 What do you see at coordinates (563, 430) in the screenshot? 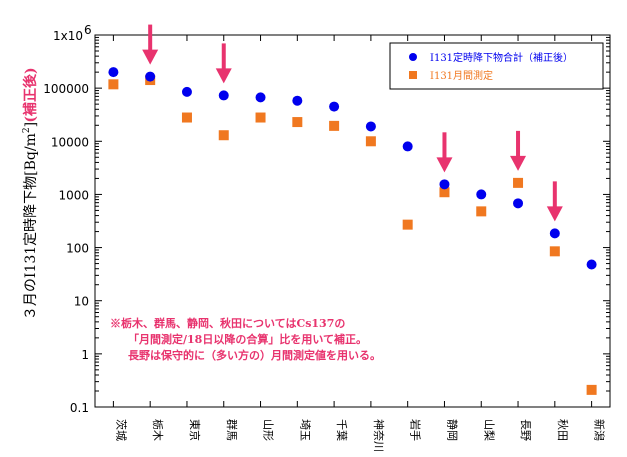
I see `x-tick-label: 秋田` at bounding box center [563, 430].